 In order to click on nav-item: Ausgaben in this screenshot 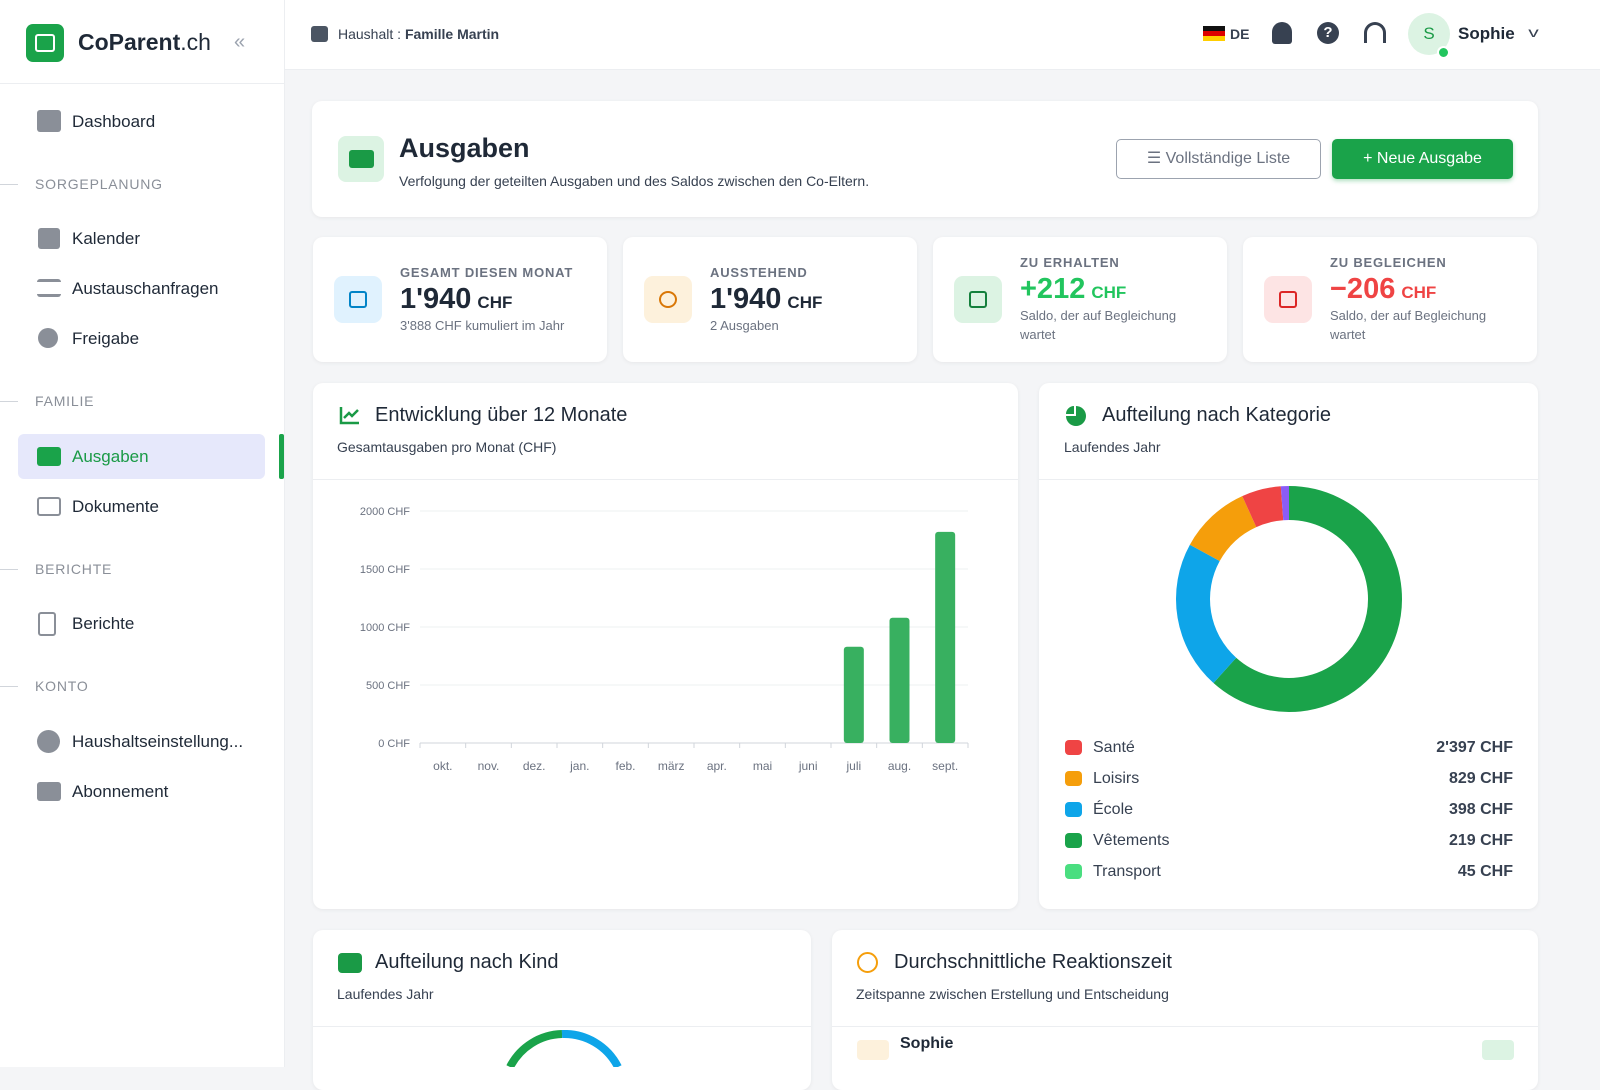, I will do `click(110, 456)`.